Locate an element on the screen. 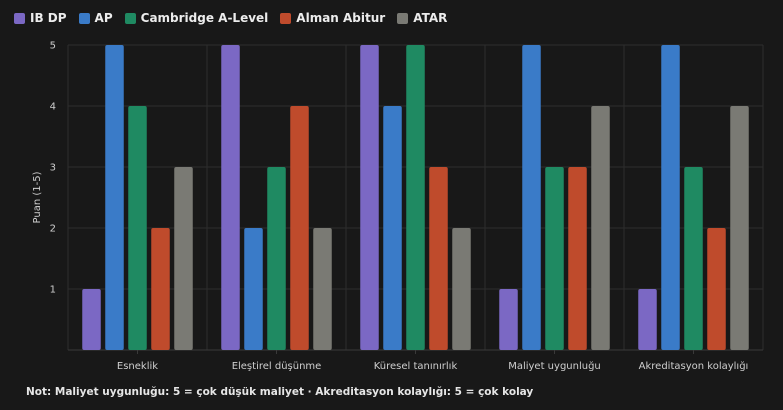  legend-swatch-ap is located at coordinates (84, 18).